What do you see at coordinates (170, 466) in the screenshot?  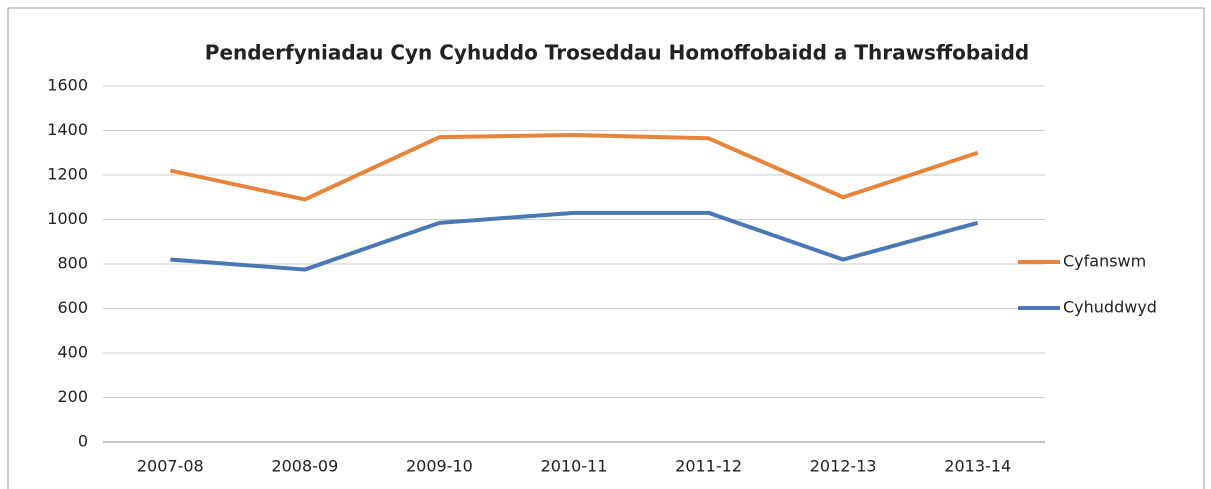 I see `x-tick-label: 2007-08` at bounding box center [170, 466].